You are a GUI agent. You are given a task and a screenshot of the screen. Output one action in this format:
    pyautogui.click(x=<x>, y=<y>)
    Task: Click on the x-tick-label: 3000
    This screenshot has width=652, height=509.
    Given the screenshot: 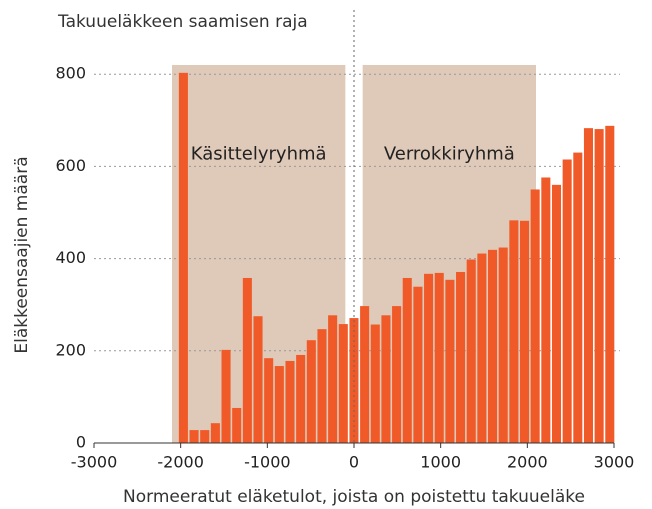 What is the action you would take?
    pyautogui.click(x=614, y=462)
    